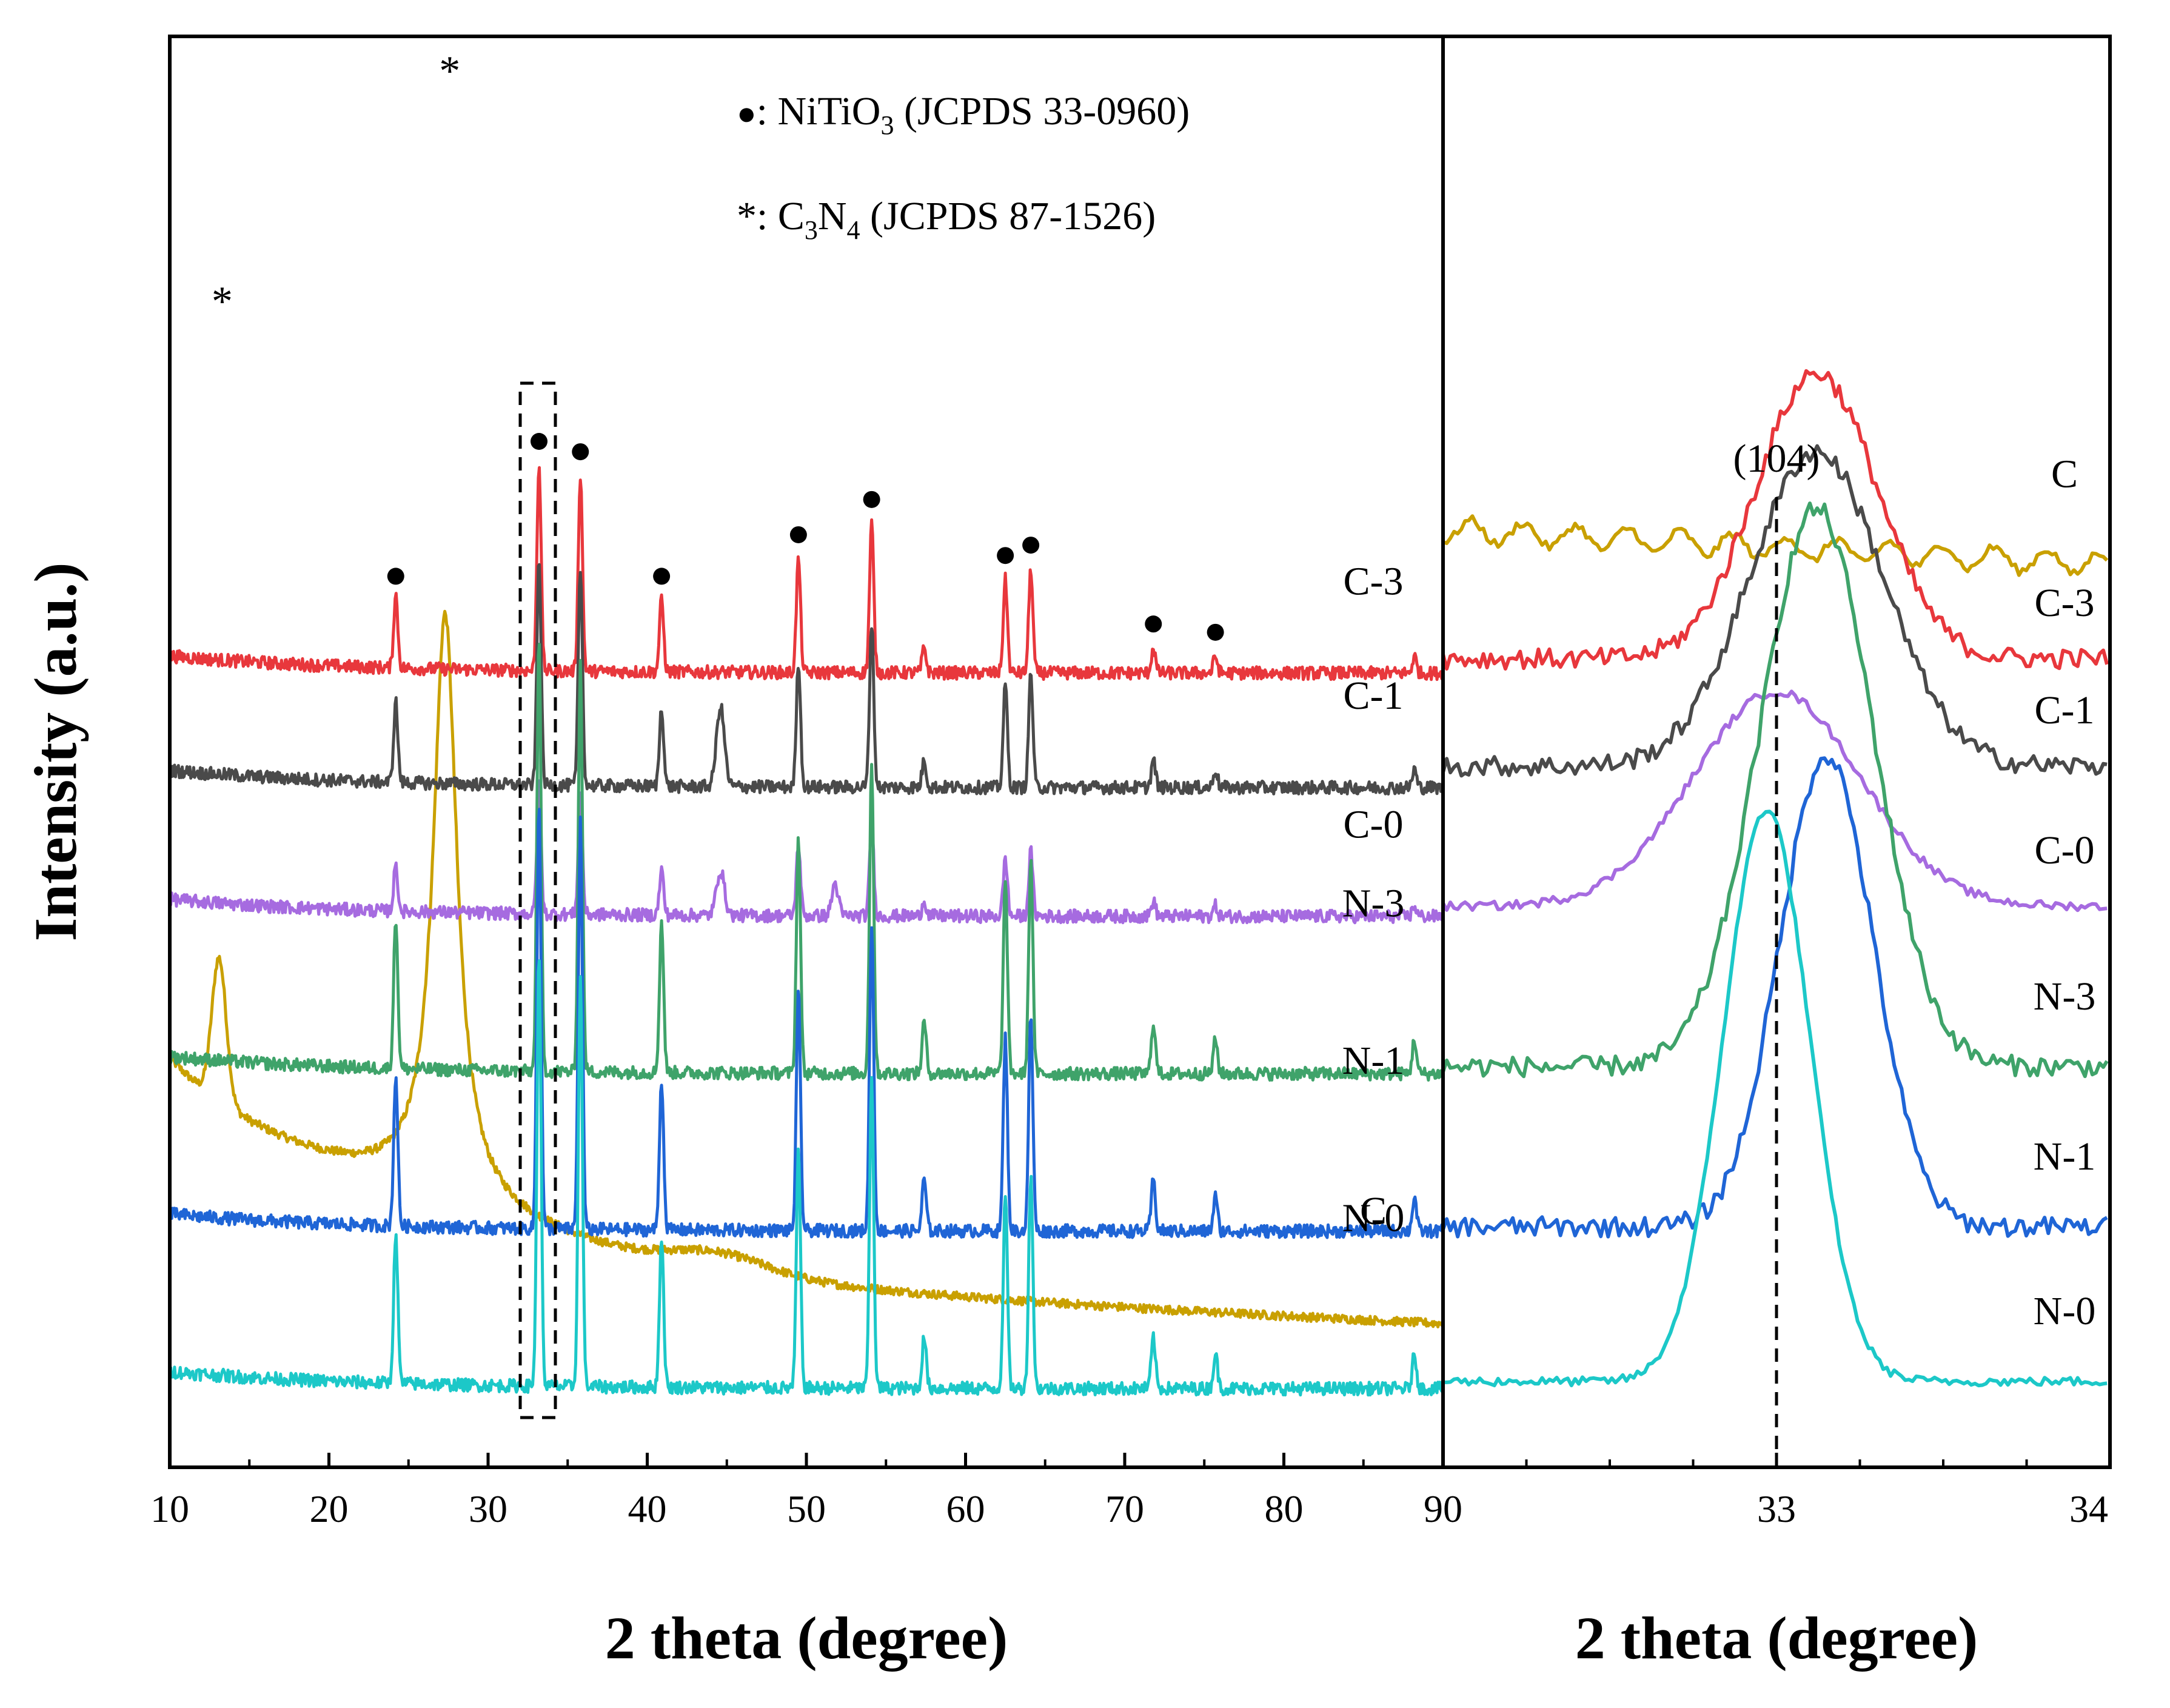 The height and width of the screenshot is (1708, 2170). I want to click on legend-nitio3-sub: 3, so click(887, 125).